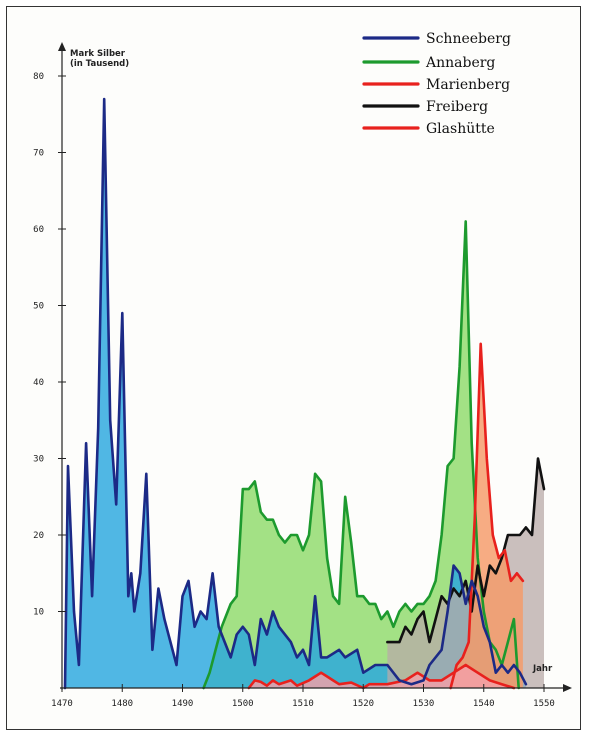 The width and height of the screenshot is (589, 738). I want to click on y-tick-label: 60, so click(38, 230).